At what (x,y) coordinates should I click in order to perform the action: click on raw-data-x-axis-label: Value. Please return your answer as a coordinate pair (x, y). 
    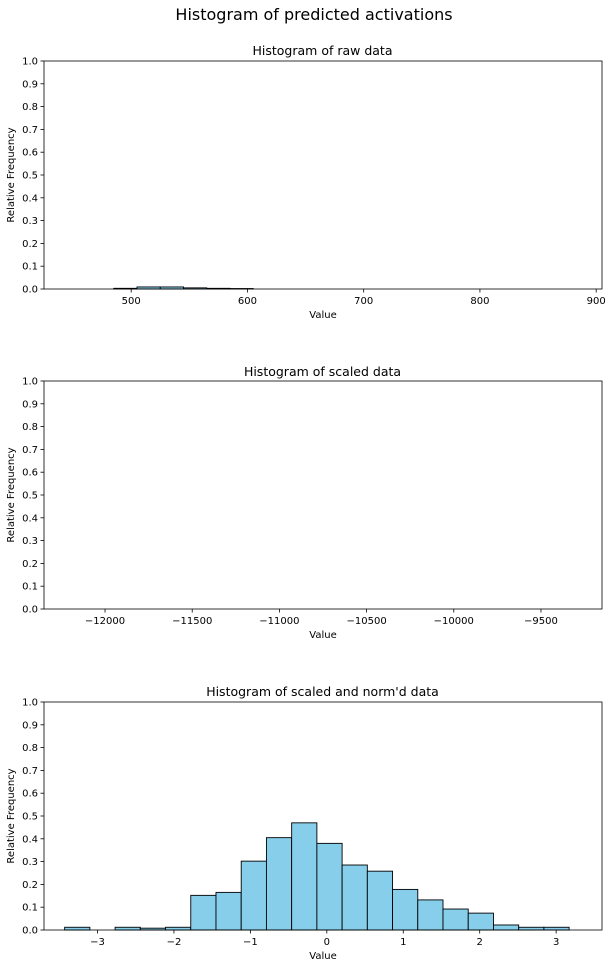
    Looking at the image, I should click on (322, 315).